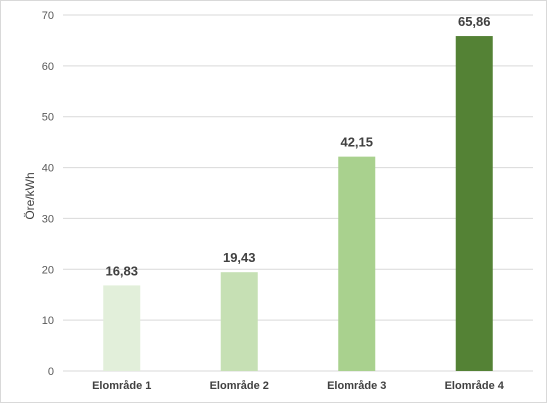 The image size is (547, 403). I want to click on x-category-label: Elområde 3, so click(356, 386).